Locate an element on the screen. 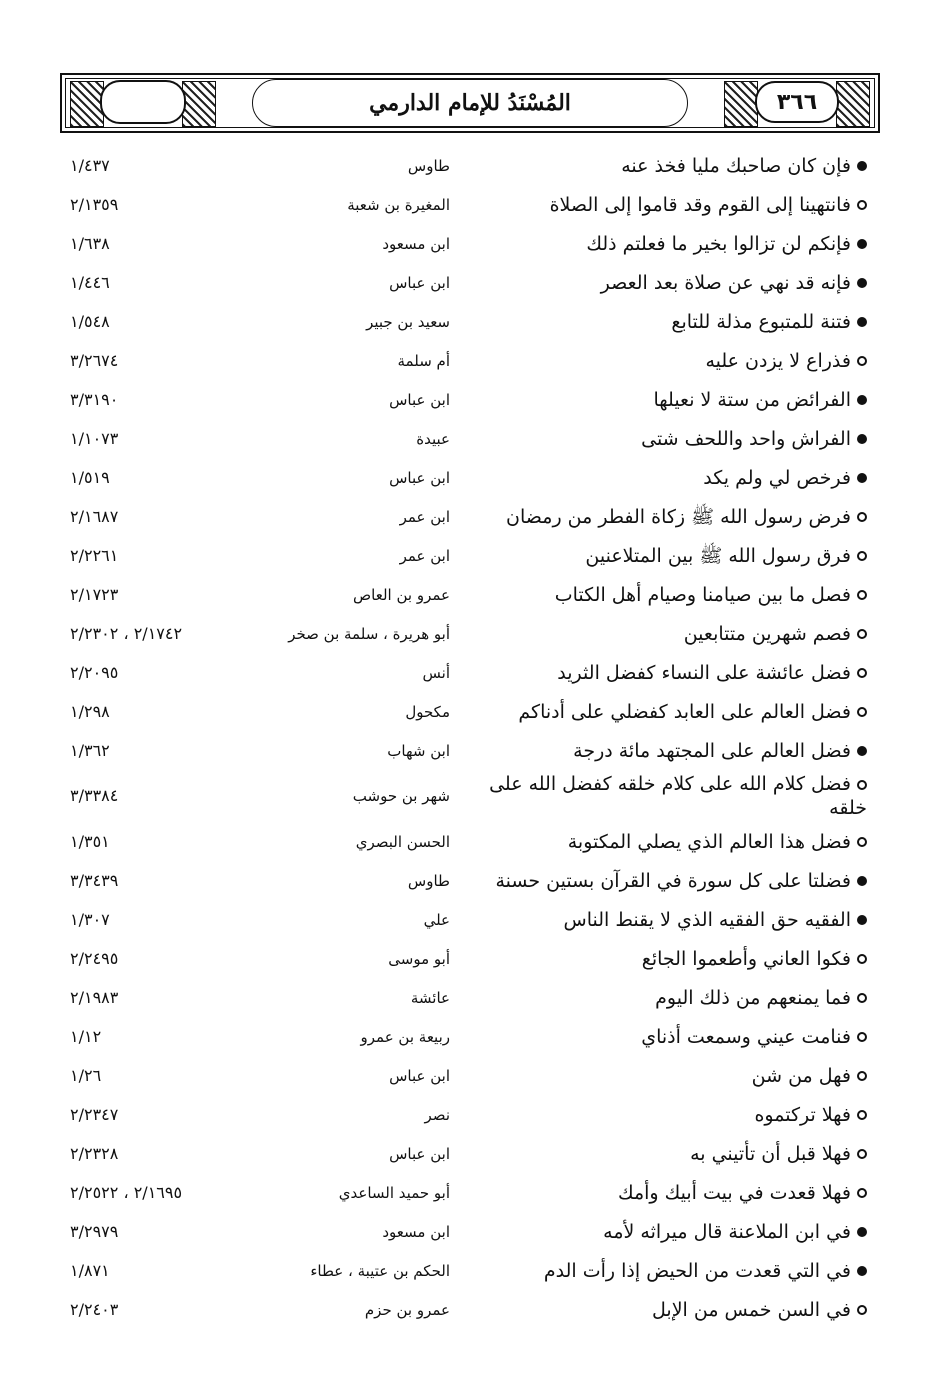 This screenshot has width=937, height=1374. hadith-incipit: فضل العالم على العابد كفضلي على أدناكم is located at coordinates (663, 712).